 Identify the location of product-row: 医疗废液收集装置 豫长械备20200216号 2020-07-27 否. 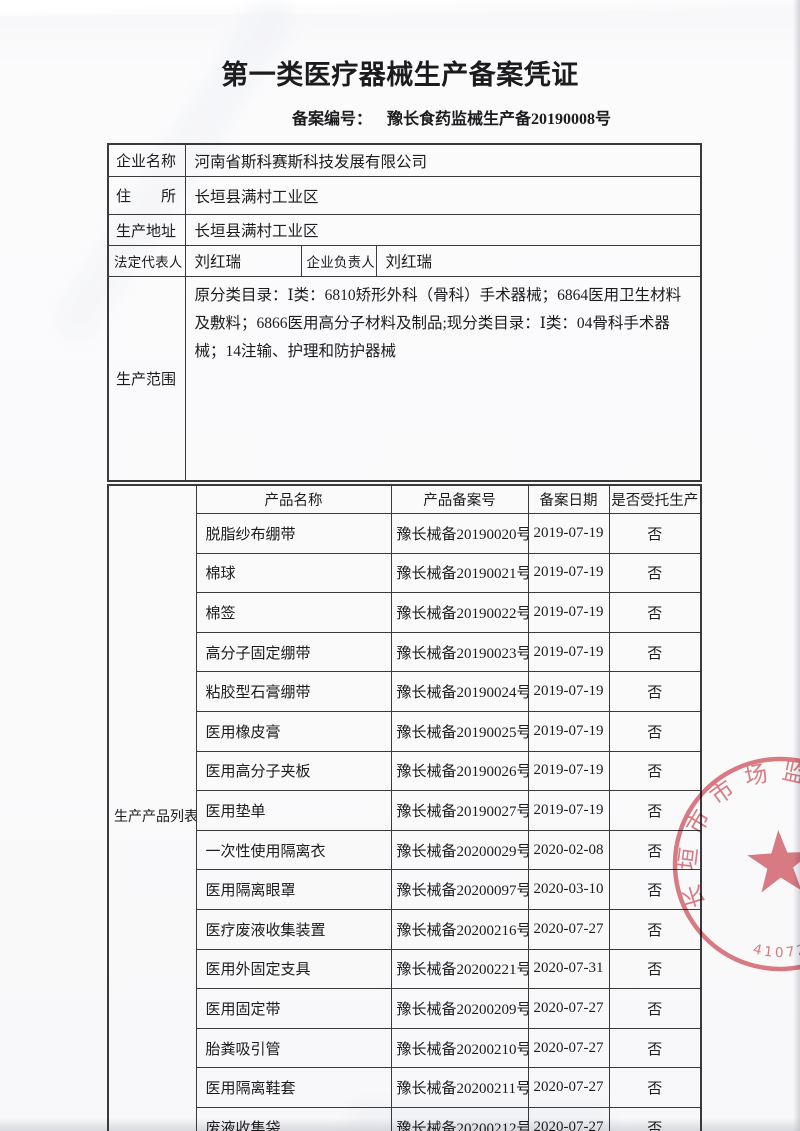
(405, 929).